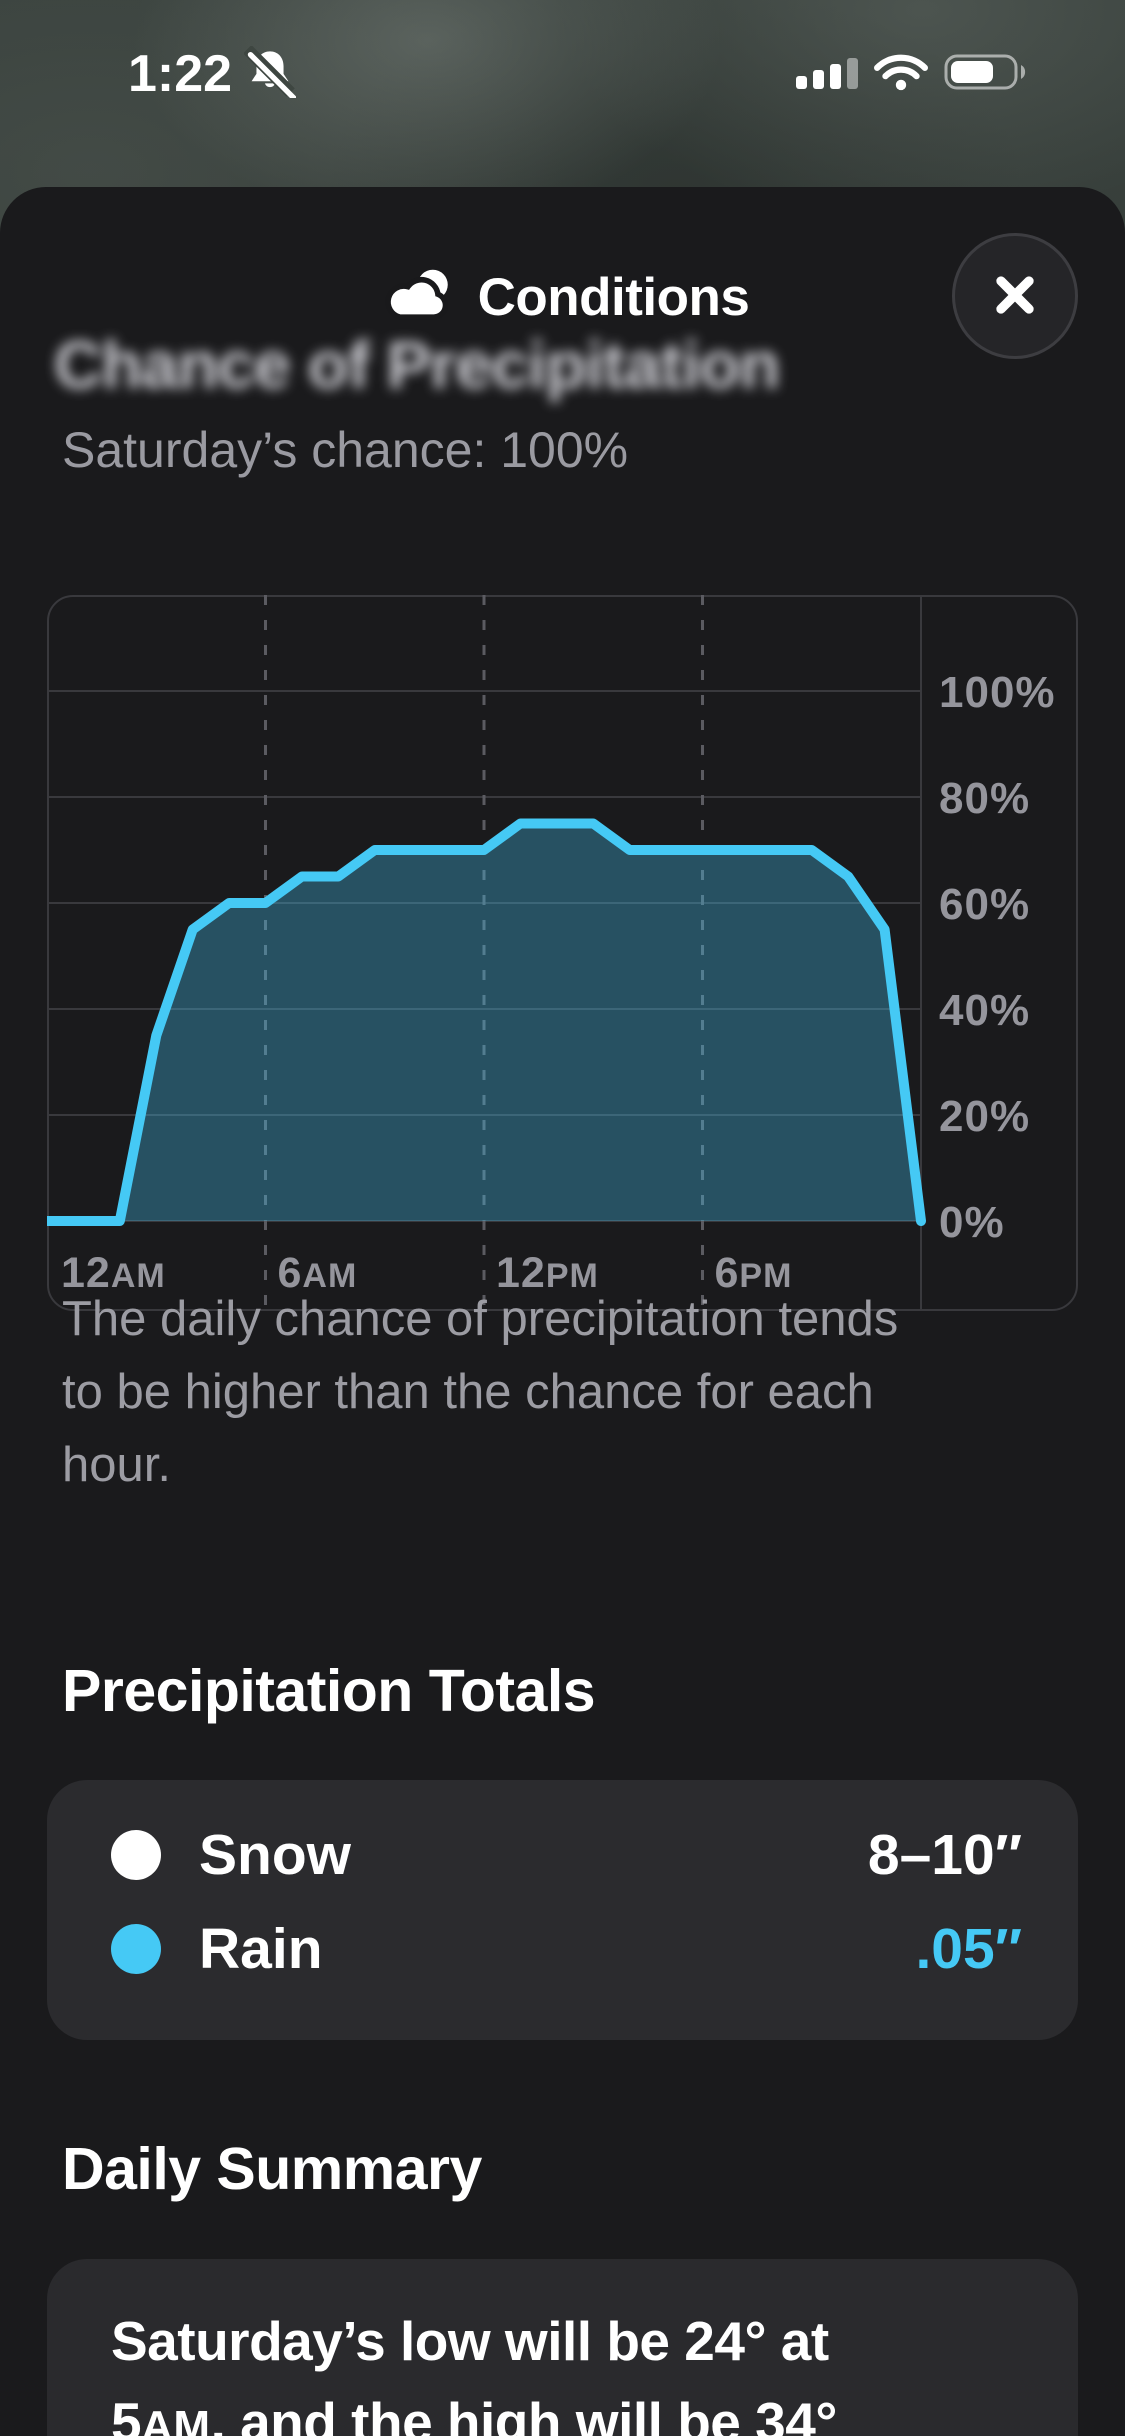 The image size is (1125, 2436). Describe the element at coordinates (984, 1116) in the screenshot. I see `svg-text: 20%` at that location.